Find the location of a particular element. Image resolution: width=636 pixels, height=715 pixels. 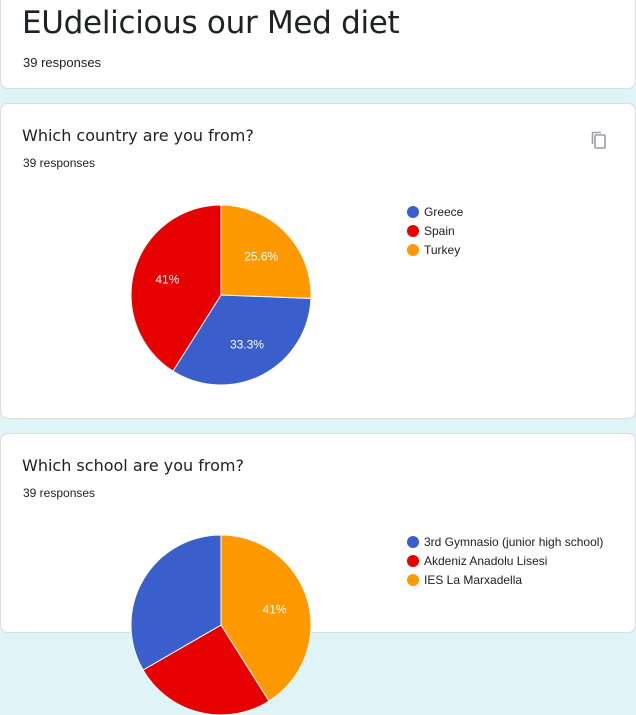

pie-slice-greece is located at coordinates (242, 340).